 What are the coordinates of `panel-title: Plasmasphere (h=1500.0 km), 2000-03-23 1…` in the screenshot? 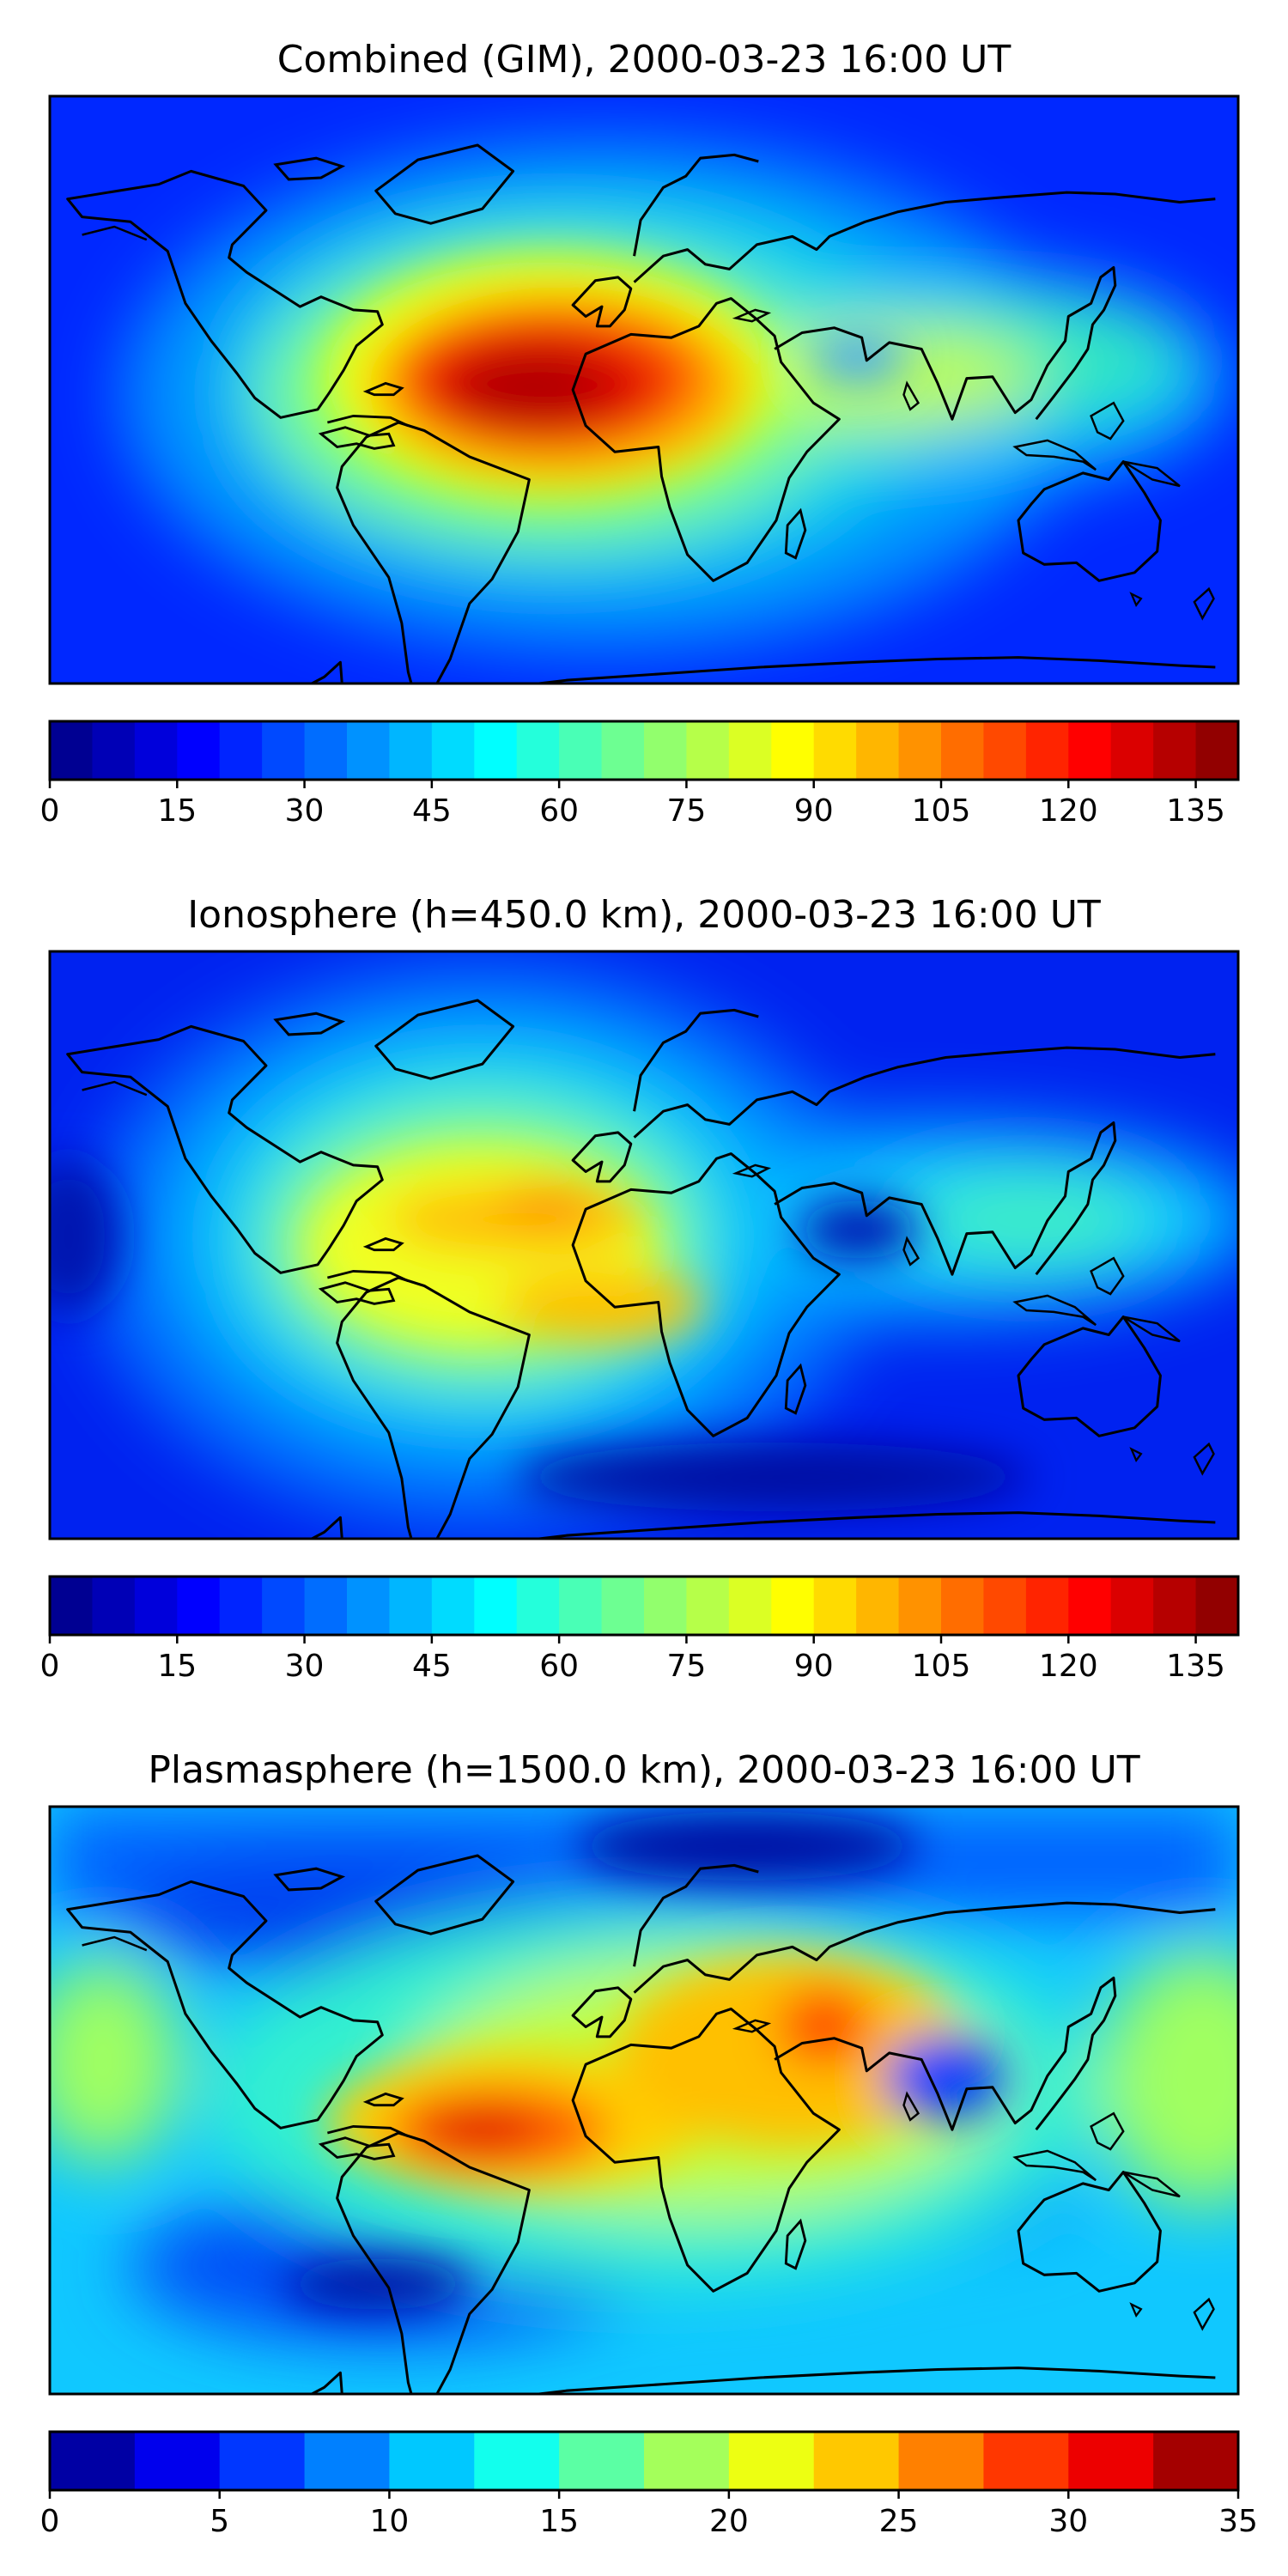 It's located at (643, 1770).